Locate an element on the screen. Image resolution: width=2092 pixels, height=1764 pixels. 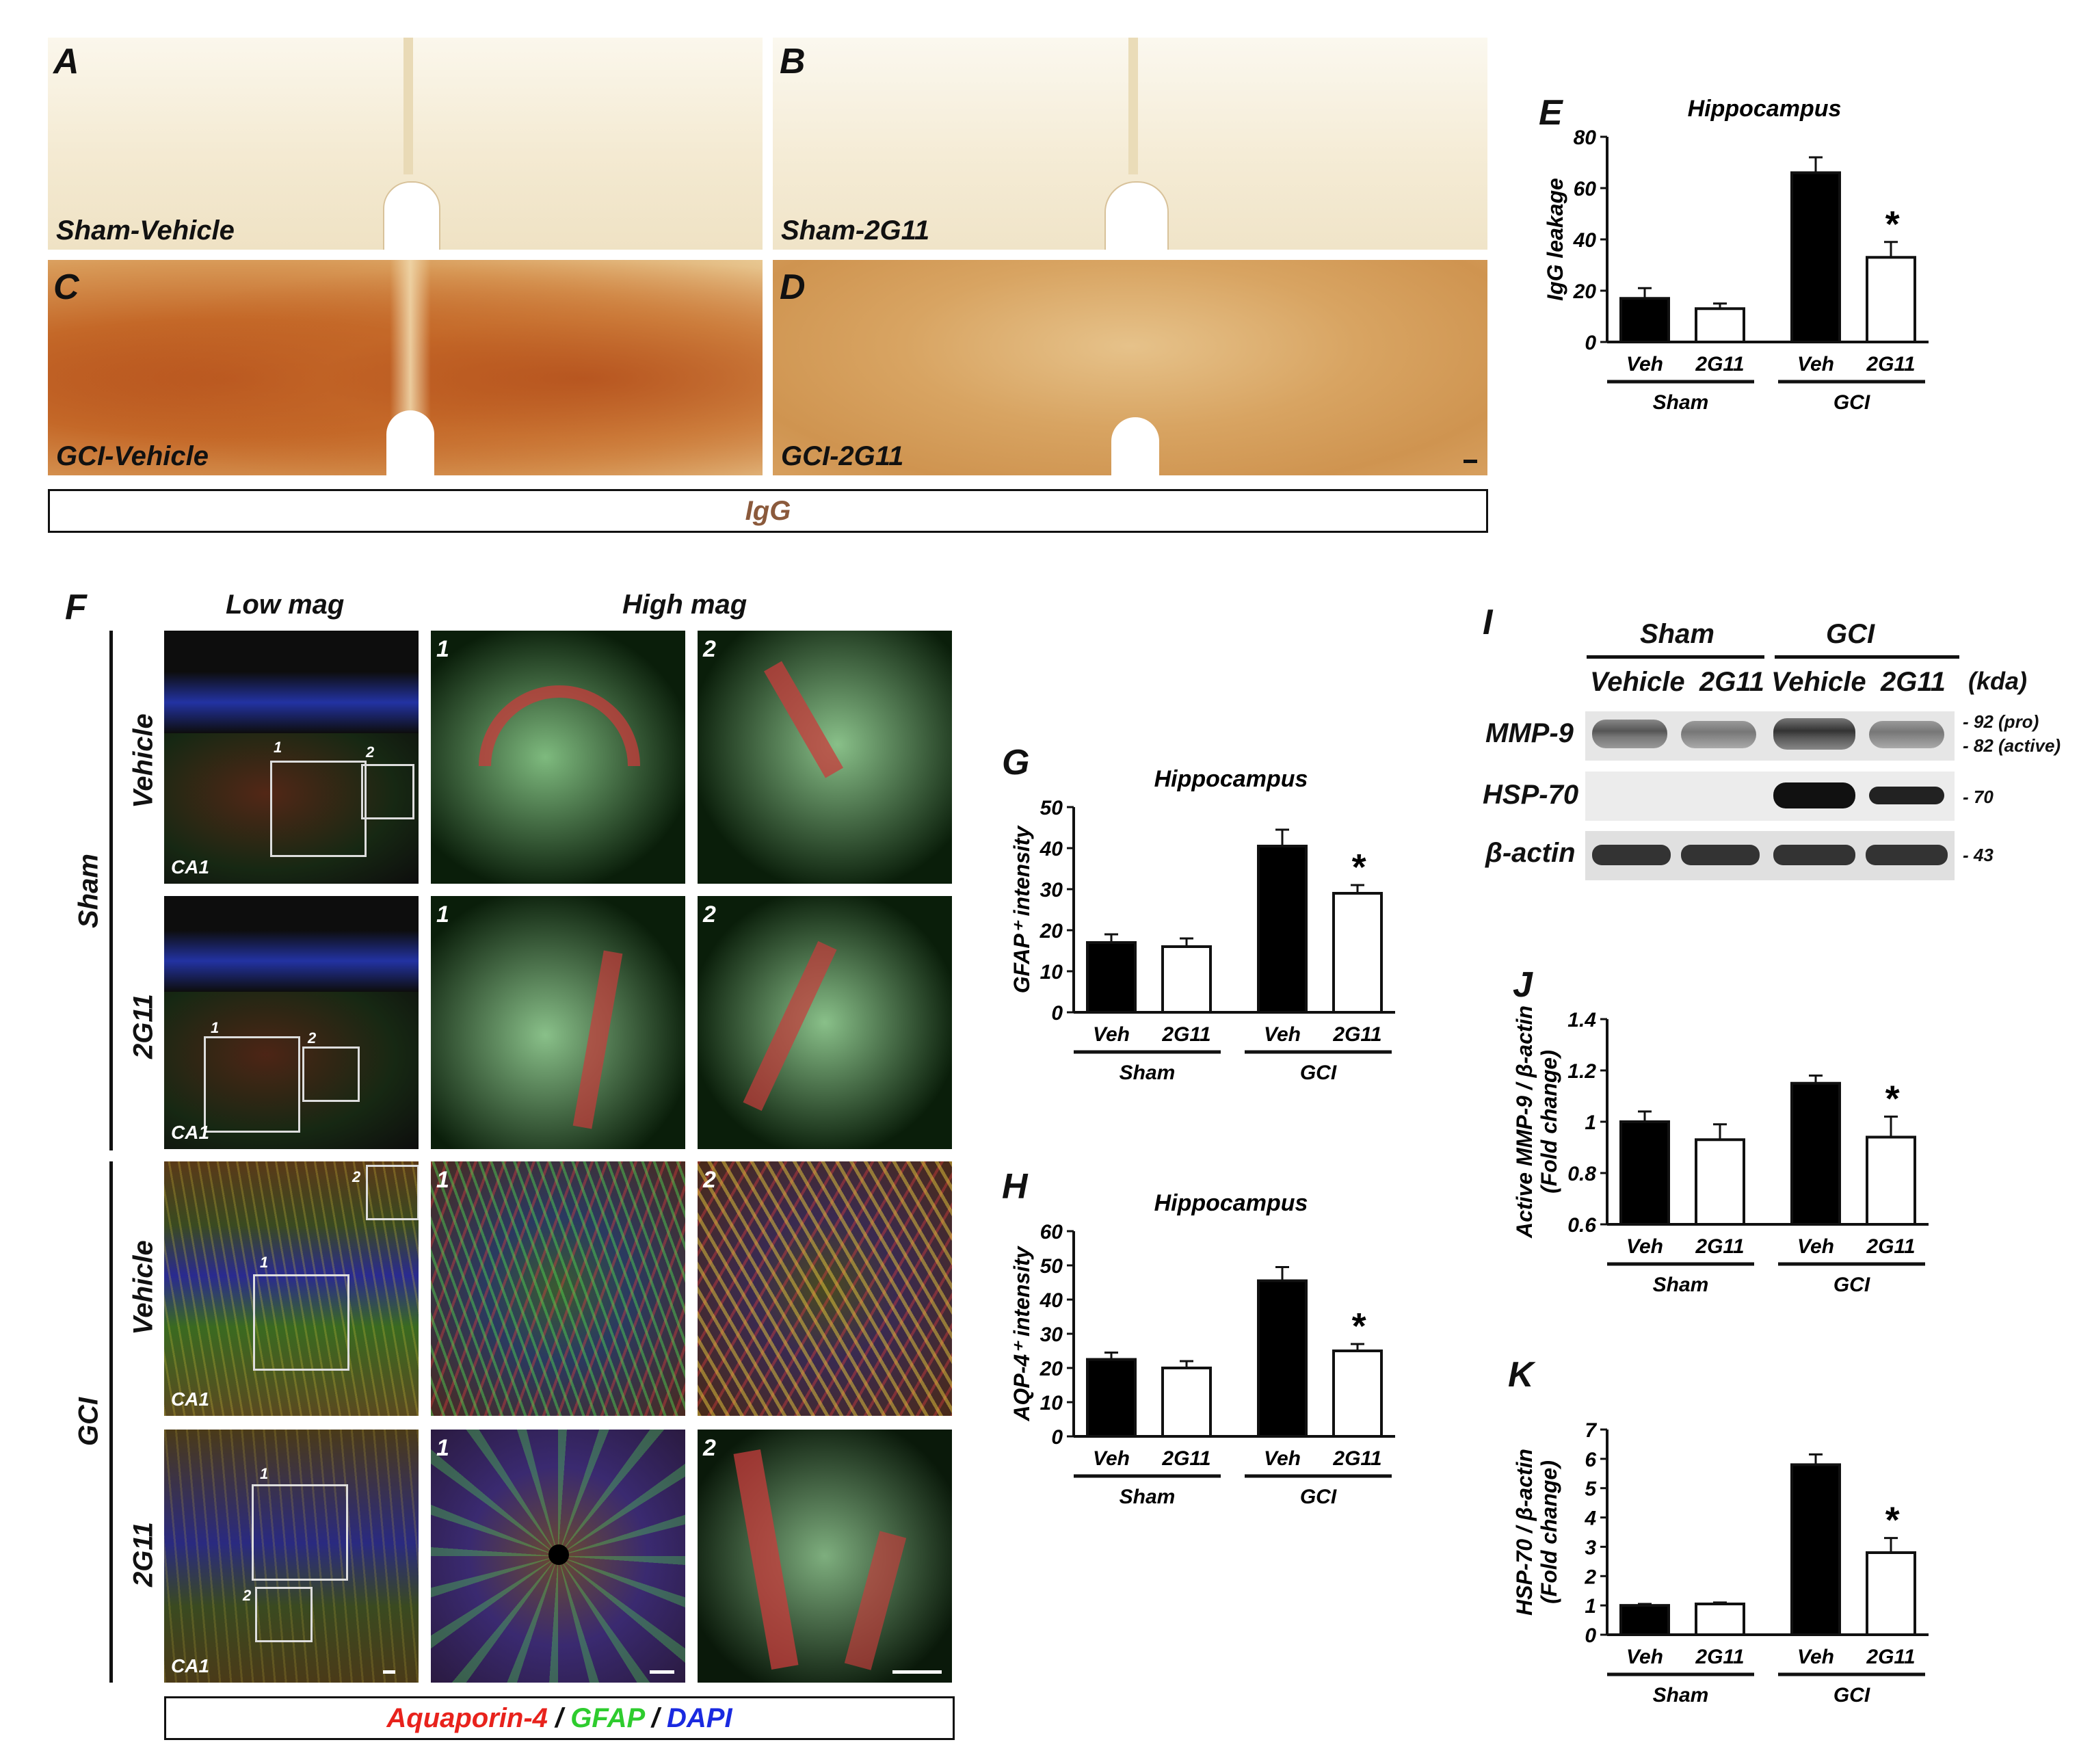
wb-lane-2: 2G11 is located at coordinates (1731, 682).